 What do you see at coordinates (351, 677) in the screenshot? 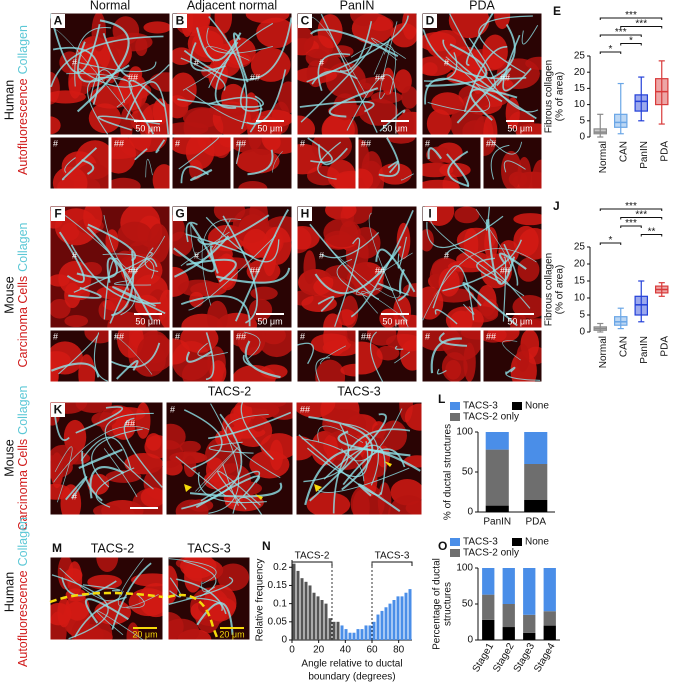
I see `x-axis-label: boundary (degrees)` at bounding box center [351, 677].